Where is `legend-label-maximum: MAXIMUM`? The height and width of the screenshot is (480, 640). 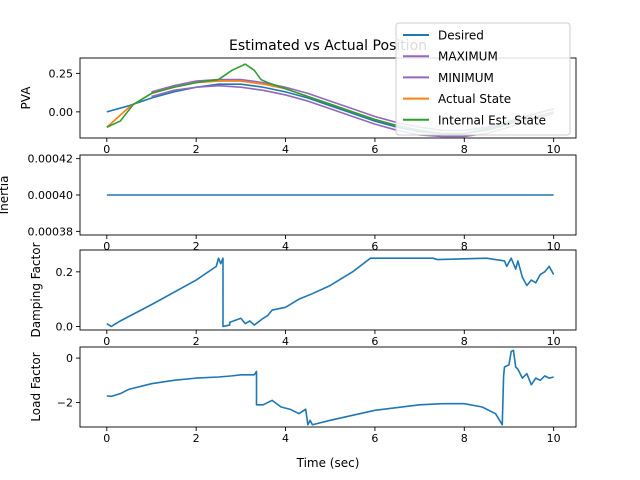 legend-label-maximum: MAXIMUM is located at coordinates (468, 57).